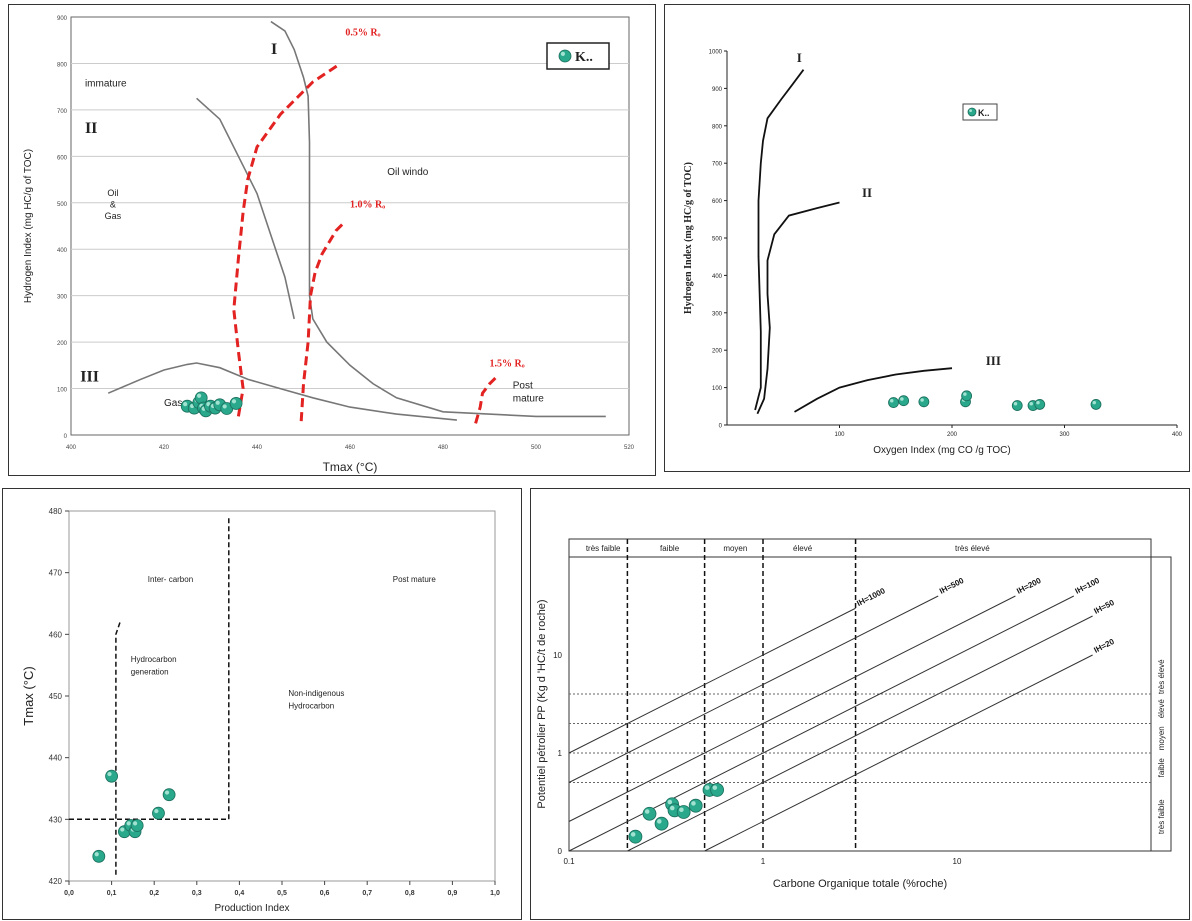 The image size is (1192, 921). Describe the element at coordinates (681, 810) in the screenshot. I see `data-point-5-shine` at that location.